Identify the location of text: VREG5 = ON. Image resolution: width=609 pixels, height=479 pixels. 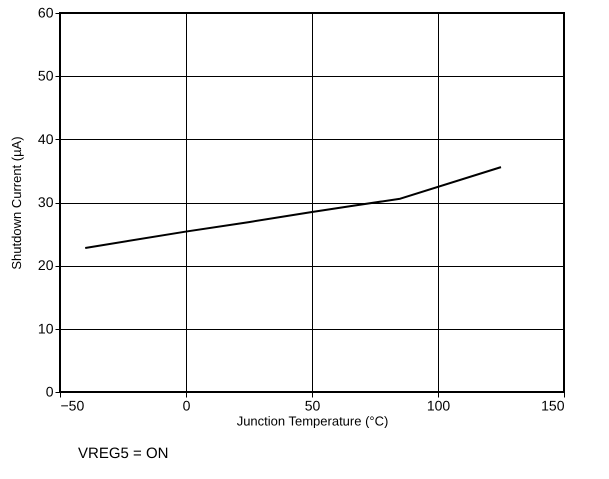
(123, 453).